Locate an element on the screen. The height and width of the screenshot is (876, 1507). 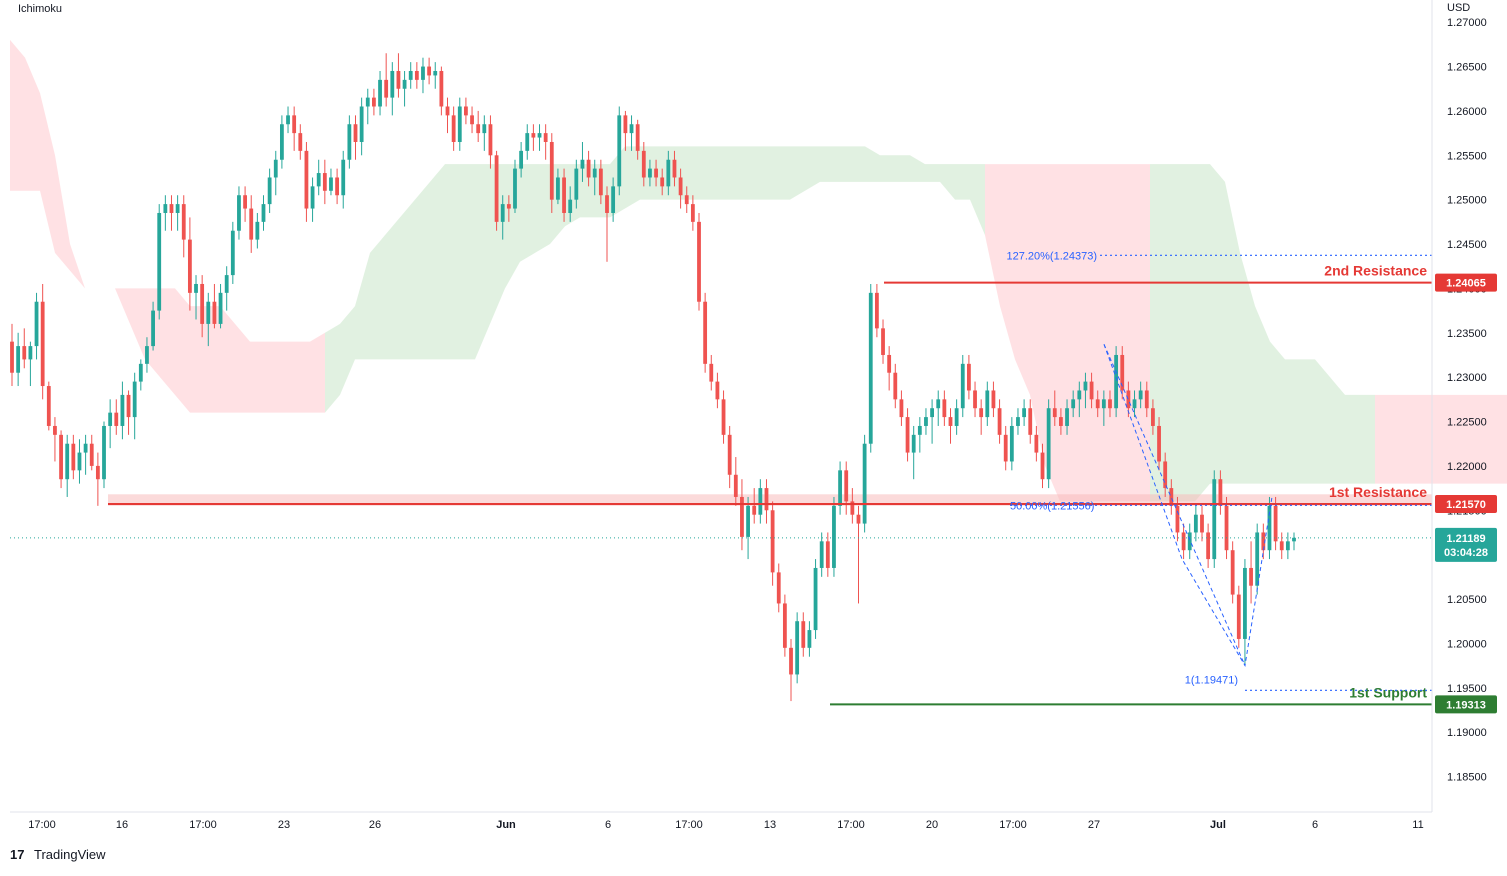
x-tick-label: Jun is located at coordinates (506, 825).